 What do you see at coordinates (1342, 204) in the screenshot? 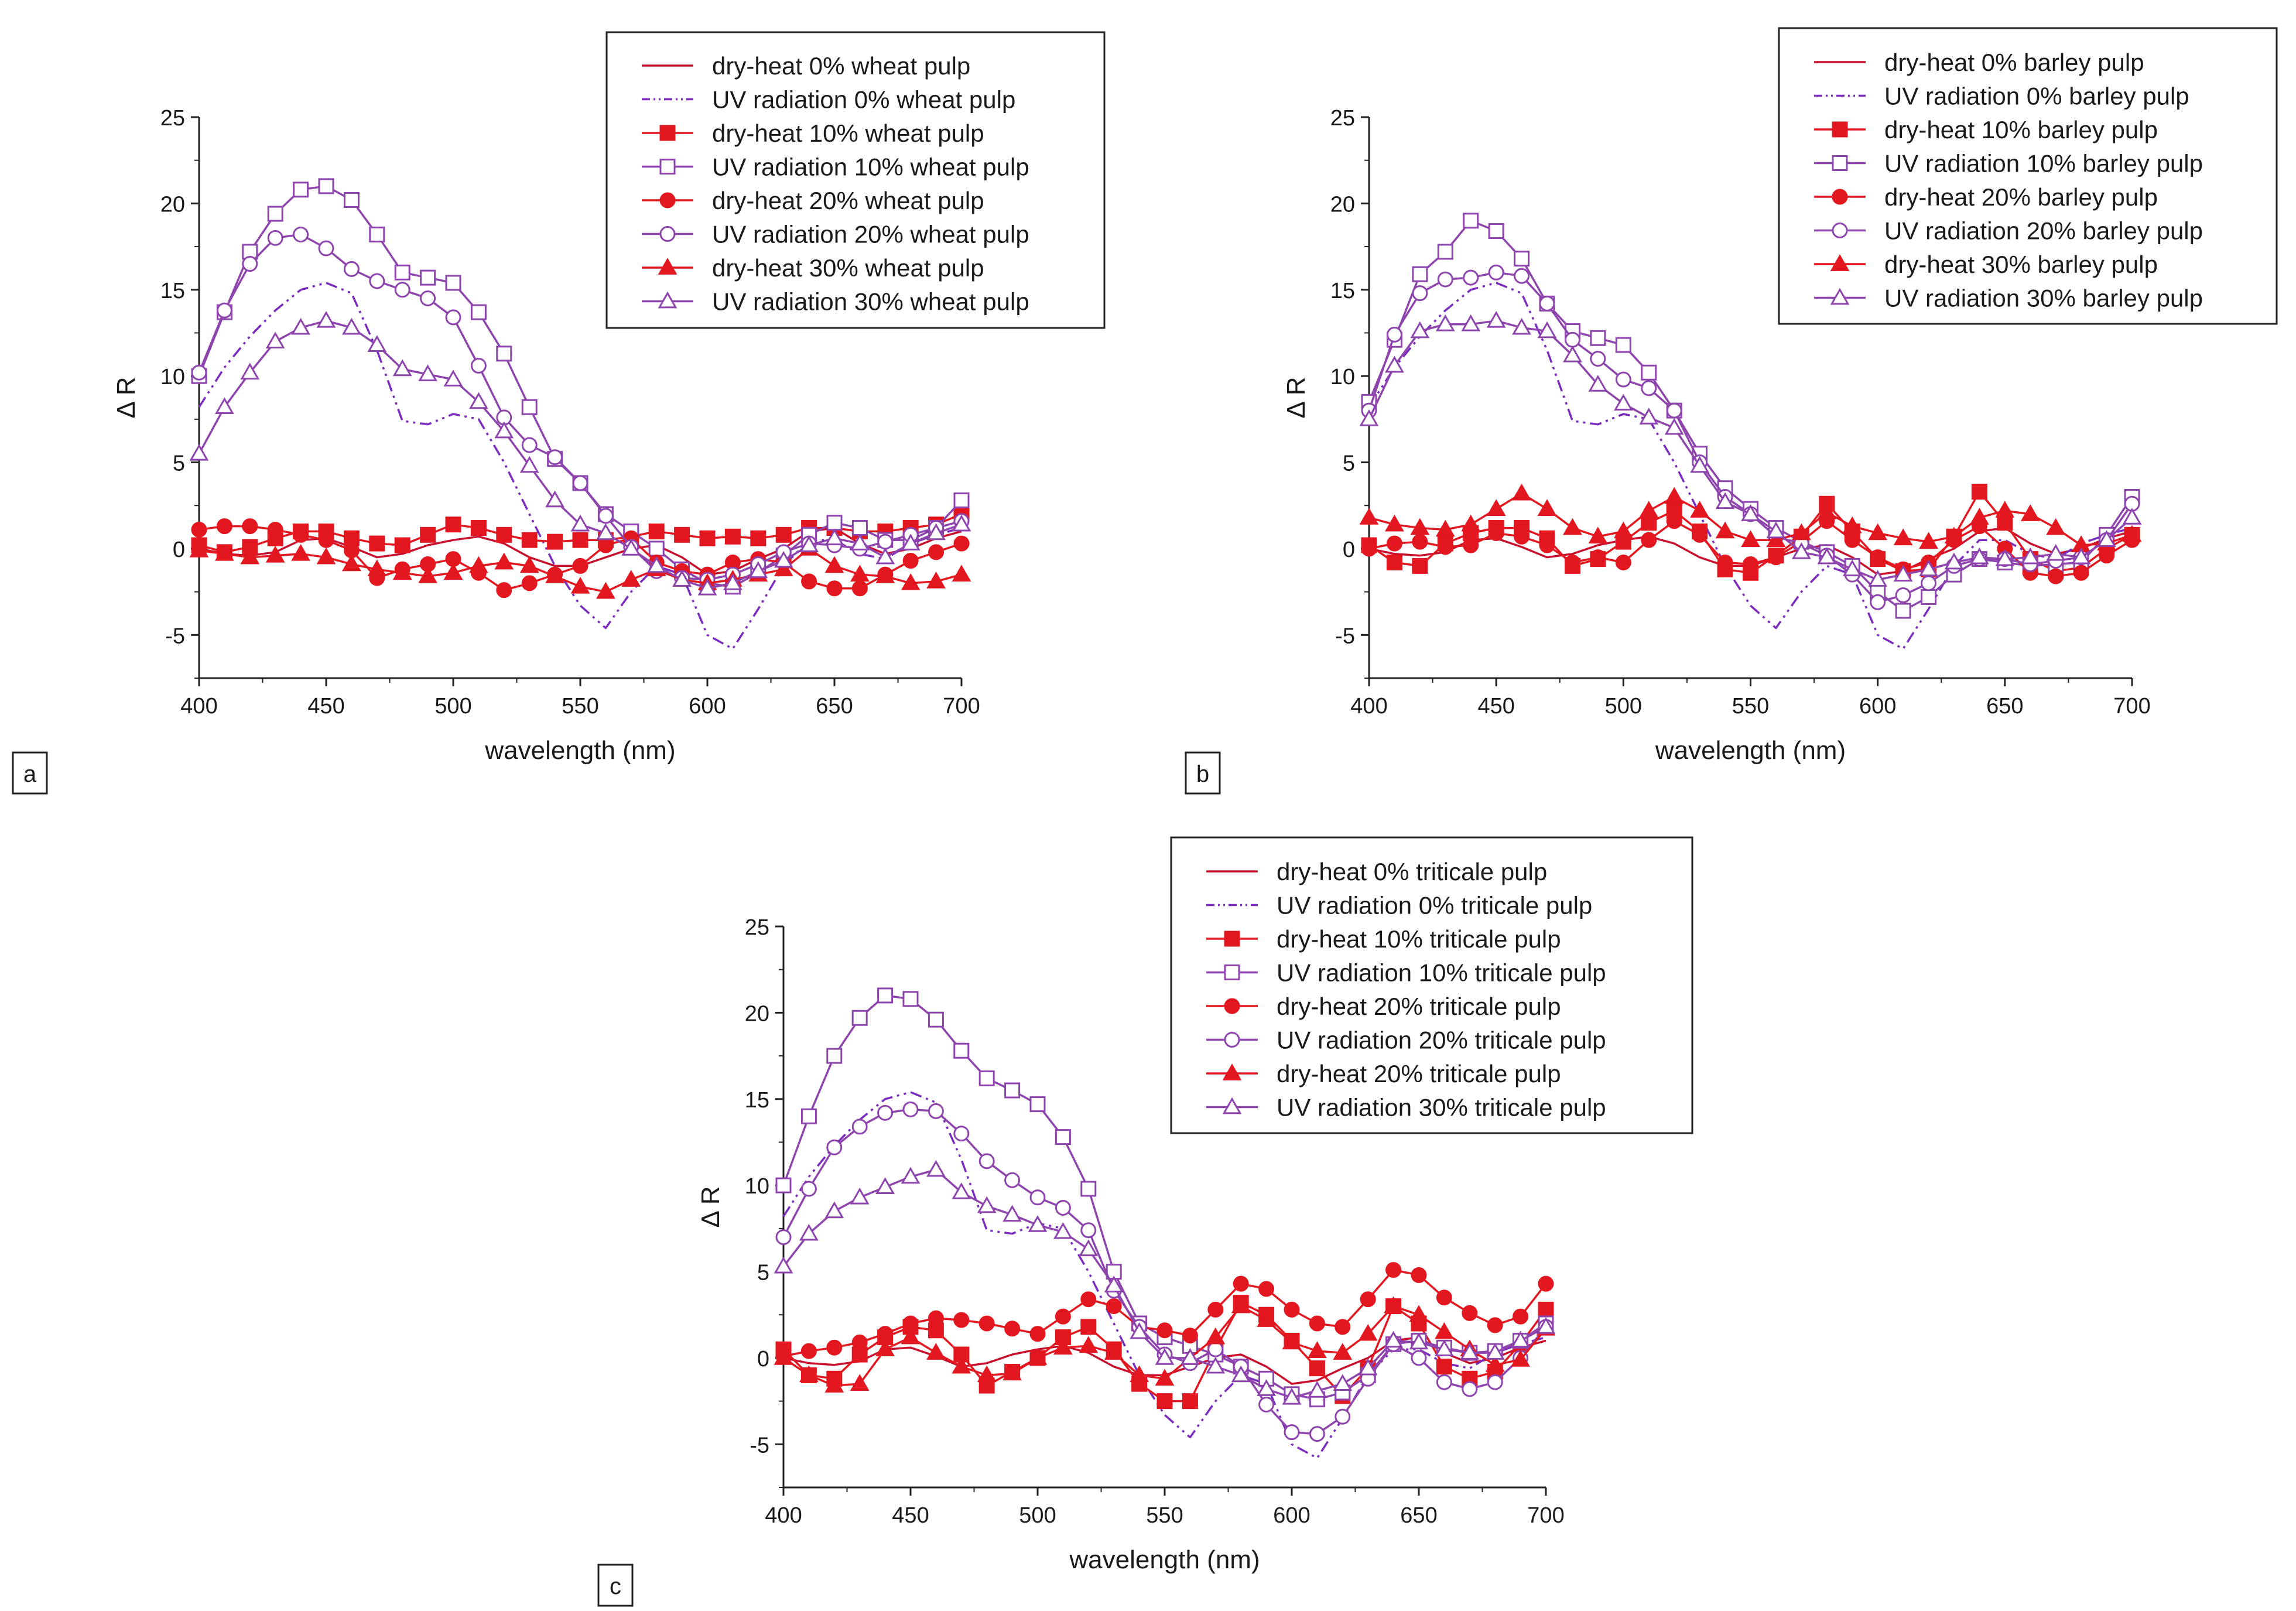
I see `y-tick-label: 20` at bounding box center [1342, 204].